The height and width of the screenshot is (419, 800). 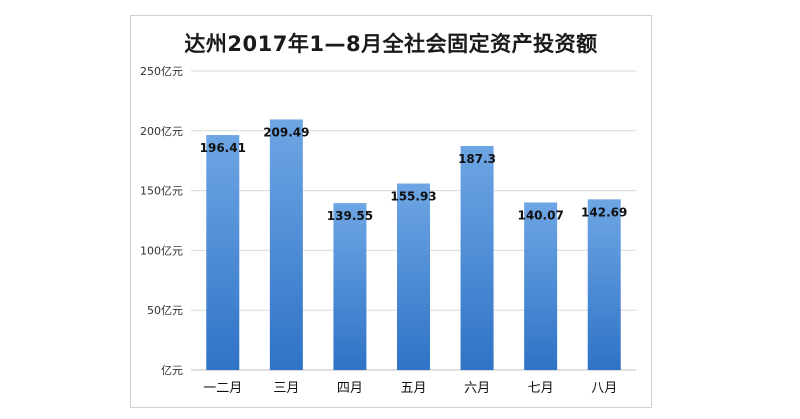 I want to click on x-tick-label: 一二月, so click(x=222, y=388).